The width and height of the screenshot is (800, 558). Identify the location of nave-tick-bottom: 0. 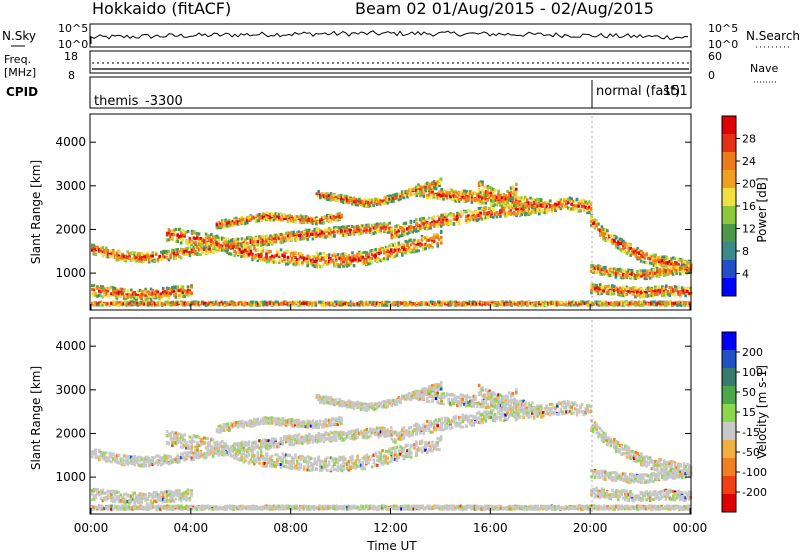
(711, 75).